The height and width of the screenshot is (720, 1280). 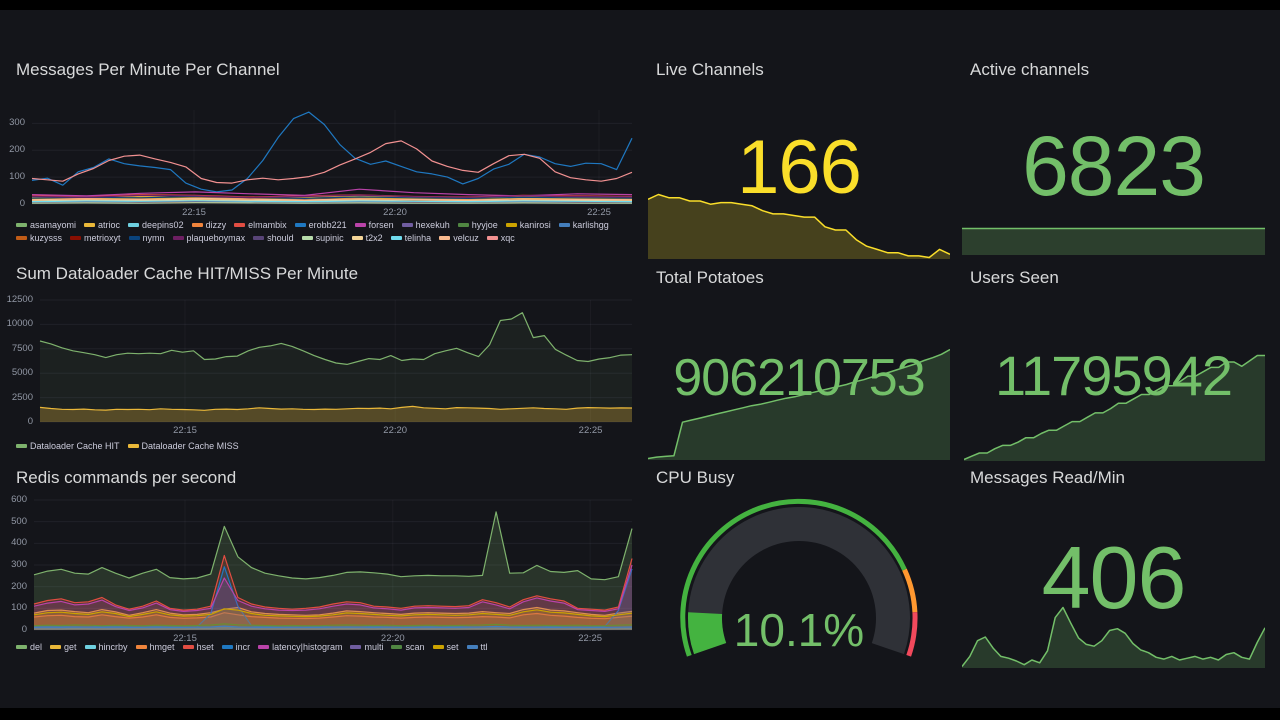 I want to click on legend-label: asamayomi, so click(x=53, y=225).